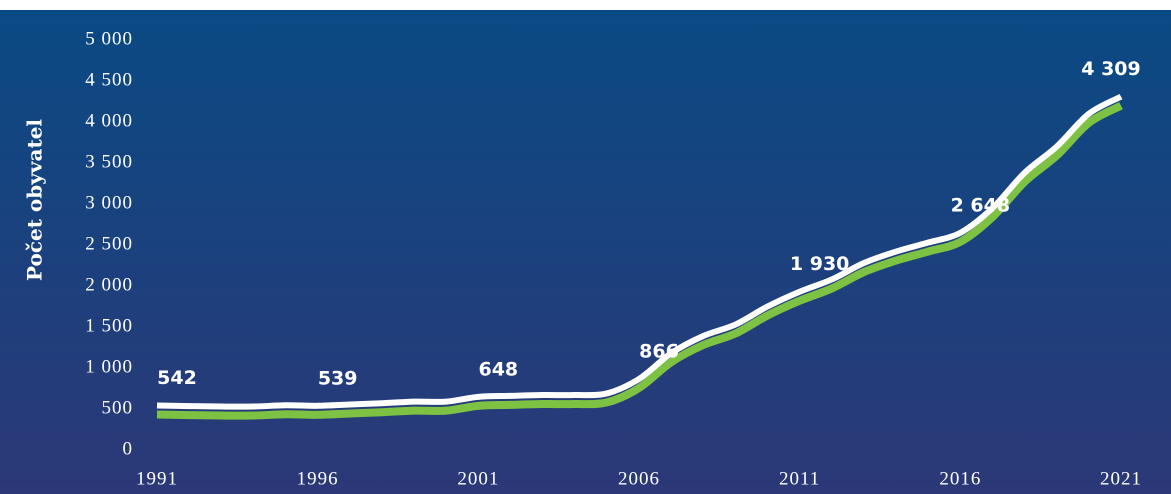  I want to click on value-label: 2 648, so click(981, 205).